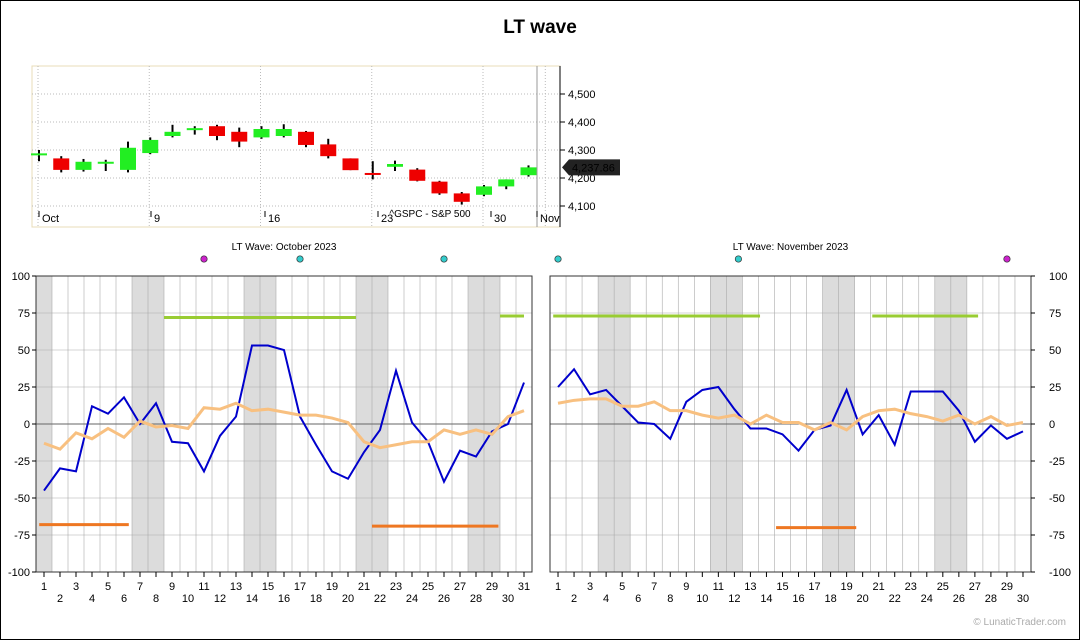 The width and height of the screenshot is (1080, 640). What do you see at coordinates (296, 146) in the screenshot?
I see `price-plot-area` at bounding box center [296, 146].